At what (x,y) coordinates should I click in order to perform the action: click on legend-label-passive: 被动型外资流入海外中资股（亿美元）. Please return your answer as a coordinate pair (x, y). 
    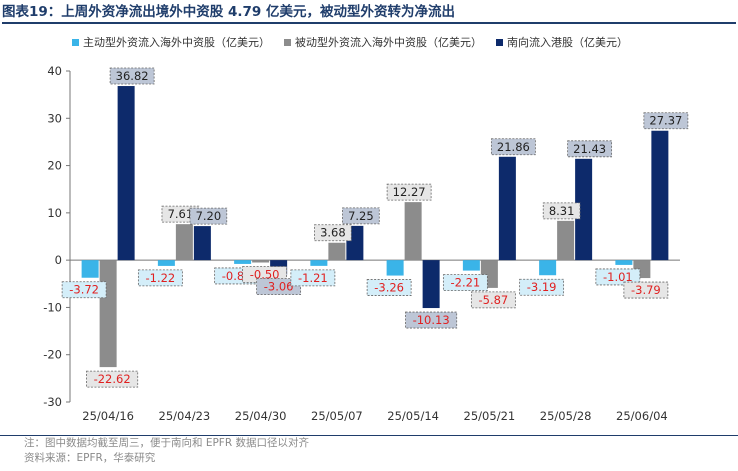
    Looking at the image, I should click on (388, 42).